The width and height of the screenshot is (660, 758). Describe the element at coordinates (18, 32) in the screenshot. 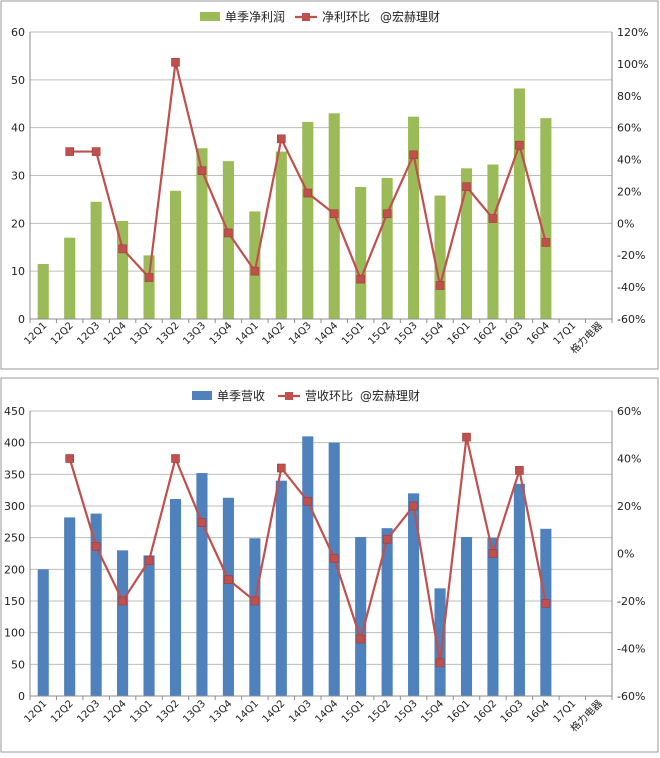

I see `y-tick-label: 60` at that location.